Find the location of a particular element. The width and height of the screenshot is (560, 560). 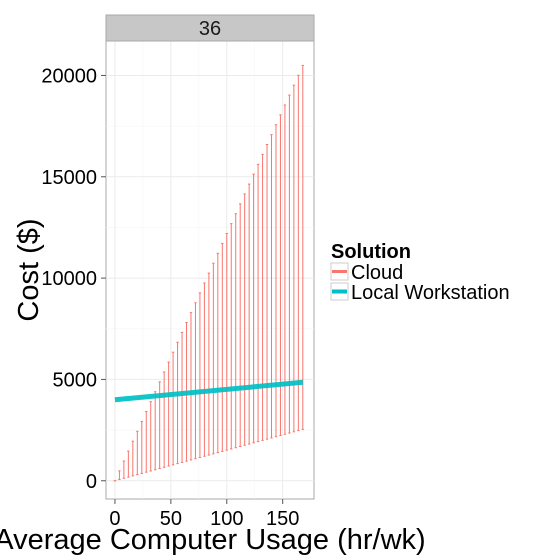

legend-title: Solution is located at coordinates (371, 252).